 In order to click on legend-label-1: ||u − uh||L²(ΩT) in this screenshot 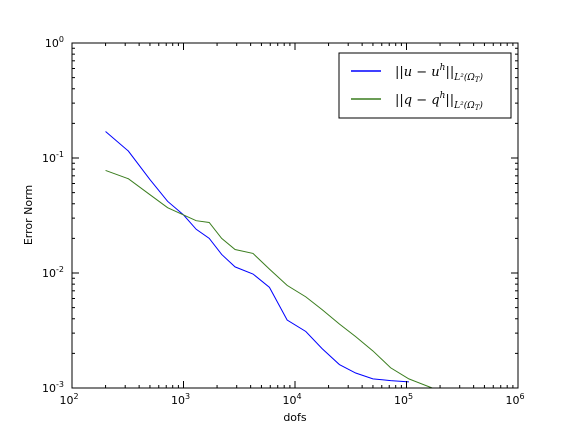, I will do `click(439, 73)`.